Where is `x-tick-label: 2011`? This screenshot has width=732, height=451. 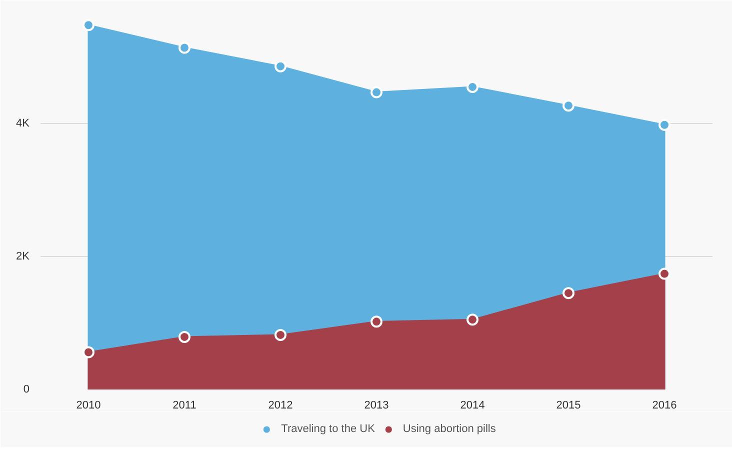 x-tick-label: 2011 is located at coordinates (184, 406).